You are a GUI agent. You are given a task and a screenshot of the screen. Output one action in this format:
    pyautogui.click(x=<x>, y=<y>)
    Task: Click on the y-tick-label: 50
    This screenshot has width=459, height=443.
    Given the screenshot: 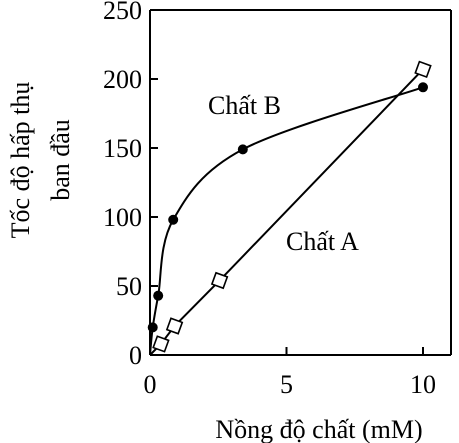 What is the action you would take?
    pyautogui.click(x=129, y=286)
    